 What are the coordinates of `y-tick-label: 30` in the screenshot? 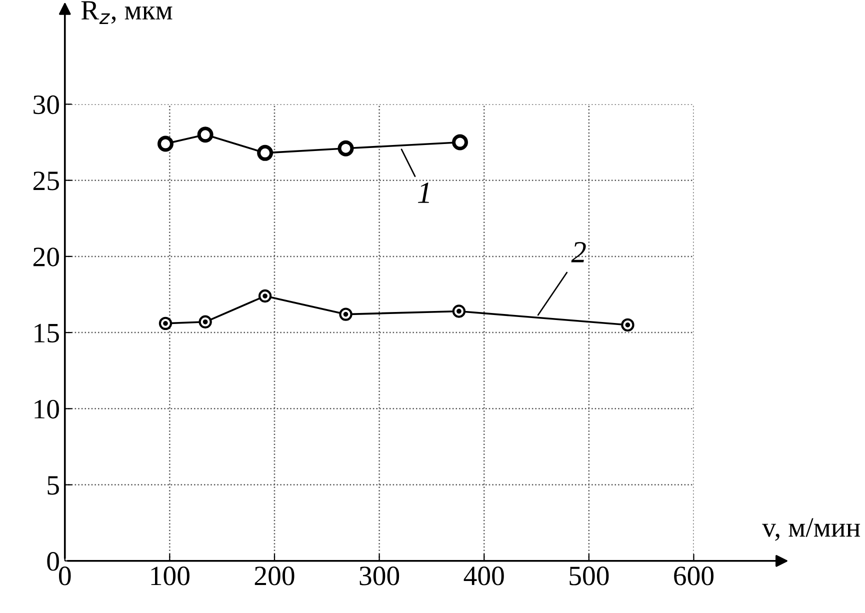 It's located at (46, 104).